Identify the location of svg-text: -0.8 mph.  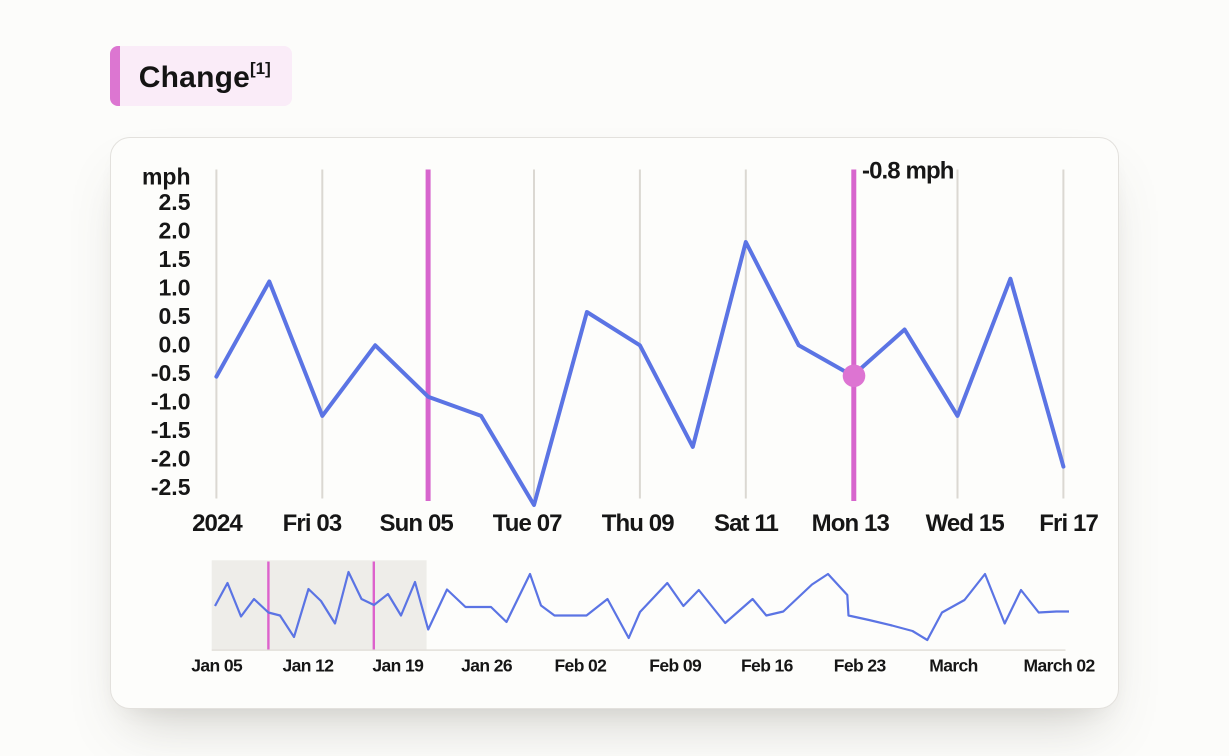
(908, 171).